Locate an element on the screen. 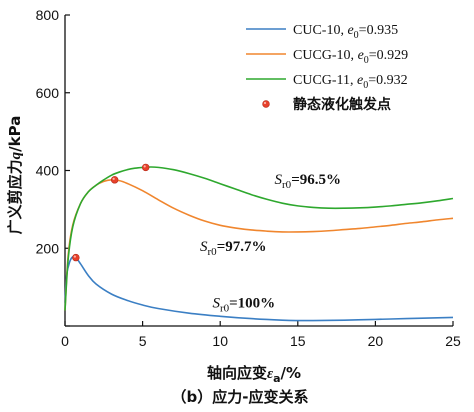 This screenshot has width=474, height=412. legend-label: CUCG-10, e0=0.929 is located at coordinates (350, 57).